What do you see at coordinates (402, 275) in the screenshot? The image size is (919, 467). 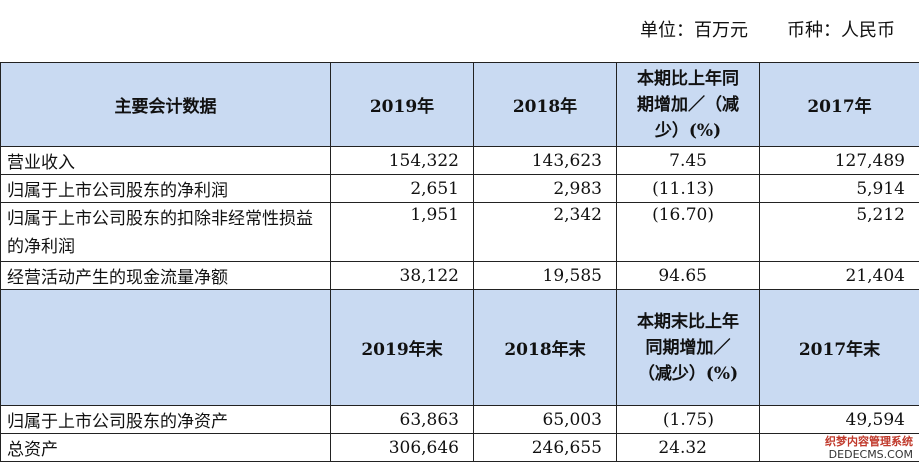 I see `value-2019: 38,122` at bounding box center [402, 275].